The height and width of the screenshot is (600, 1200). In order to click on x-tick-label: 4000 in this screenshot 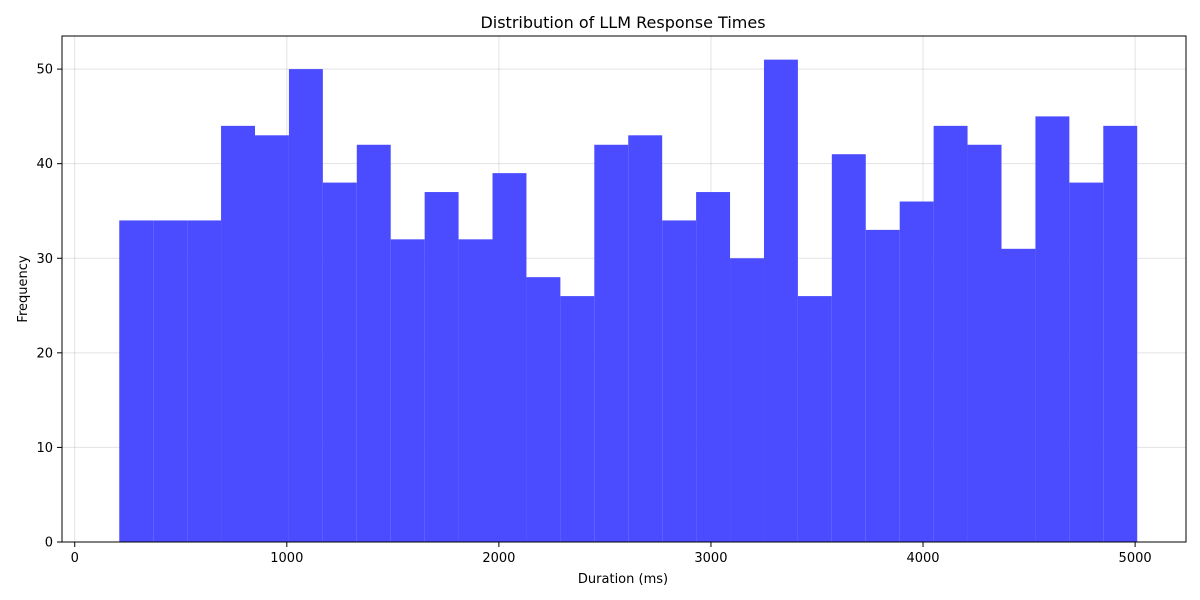, I will do `click(922, 558)`.